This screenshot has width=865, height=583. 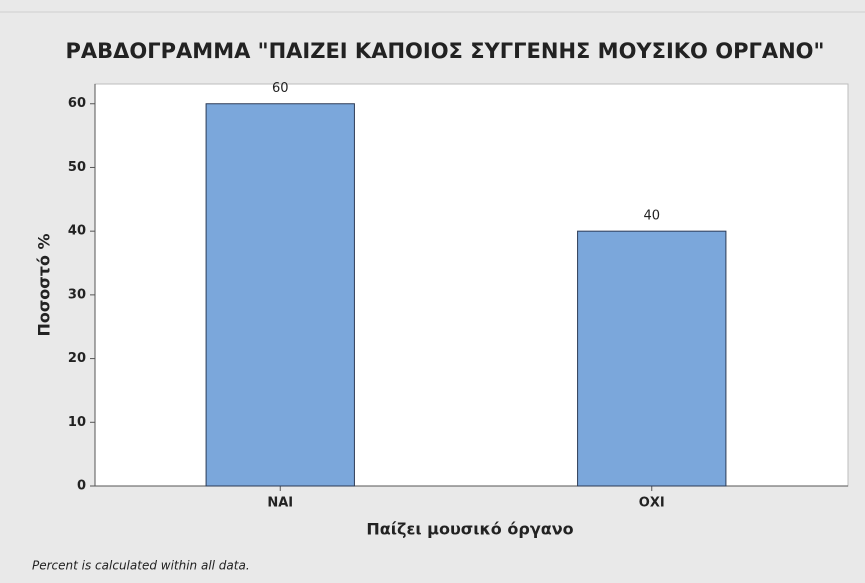 I want to click on x-tick-label: ΟΧΙ, so click(x=652, y=503).